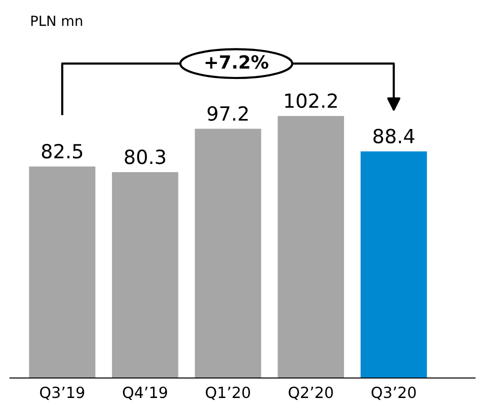 This screenshot has width=483, height=414. I want to click on text: PLN mn, so click(56, 21).